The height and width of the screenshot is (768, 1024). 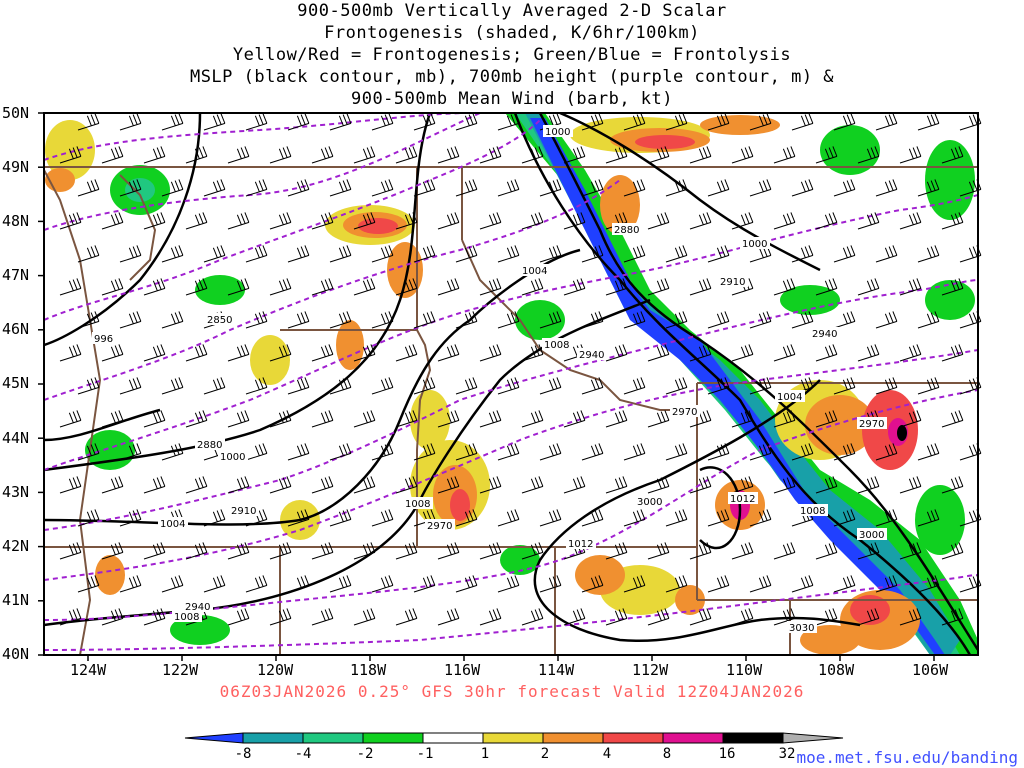 What do you see at coordinates (243, 754) in the screenshot?
I see `colorbar-tick: -8` at bounding box center [243, 754].